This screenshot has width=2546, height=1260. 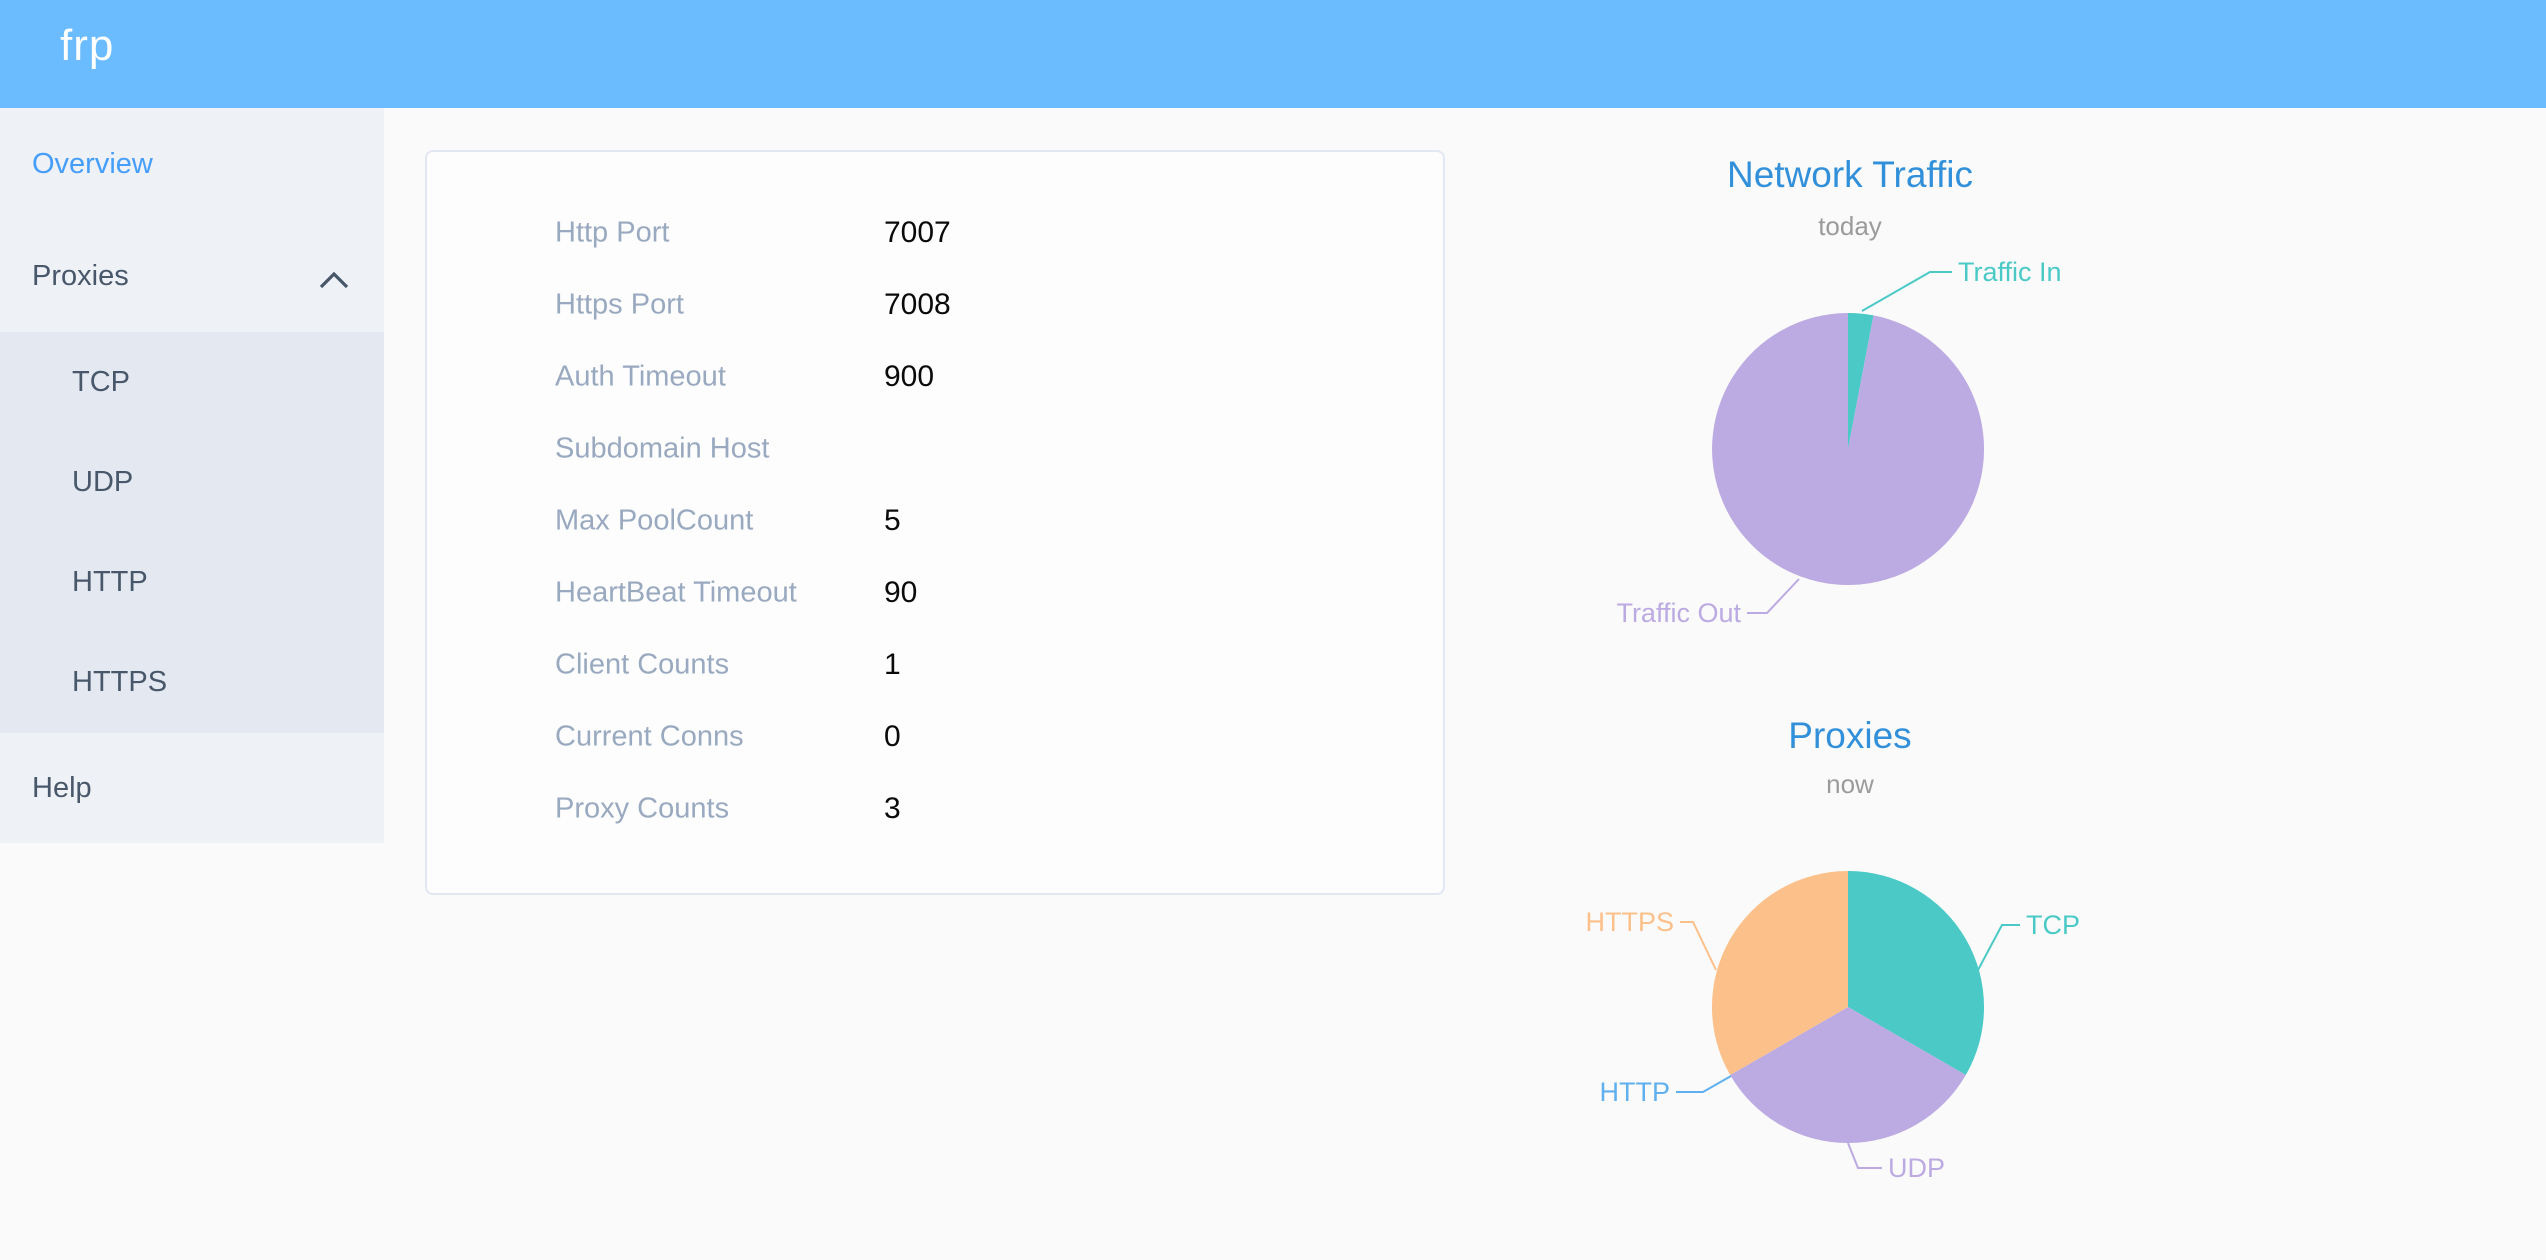 What do you see at coordinates (662, 448) in the screenshot?
I see `config-label: Subdomain Host` at bounding box center [662, 448].